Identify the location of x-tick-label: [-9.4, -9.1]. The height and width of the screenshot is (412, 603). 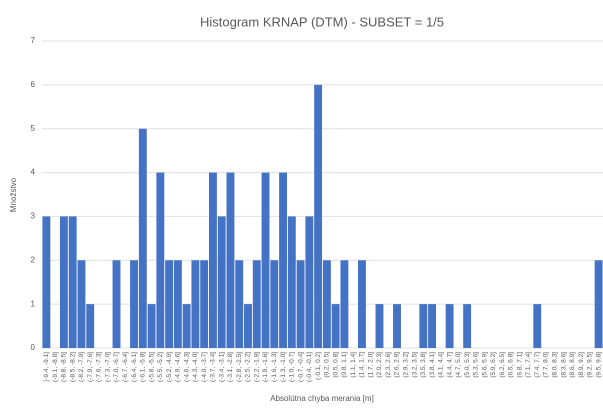
(46, 367).